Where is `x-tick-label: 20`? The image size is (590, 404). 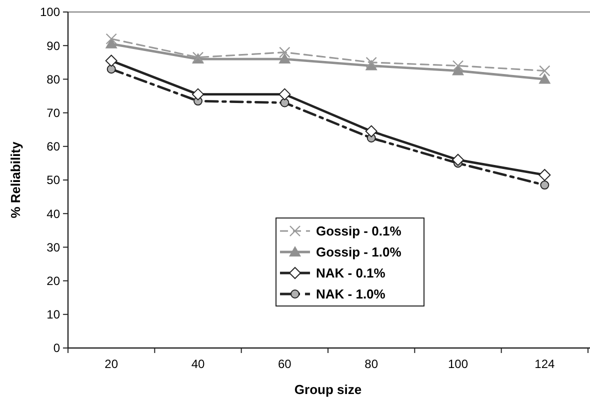 x-tick-label: 20 is located at coordinates (111, 364).